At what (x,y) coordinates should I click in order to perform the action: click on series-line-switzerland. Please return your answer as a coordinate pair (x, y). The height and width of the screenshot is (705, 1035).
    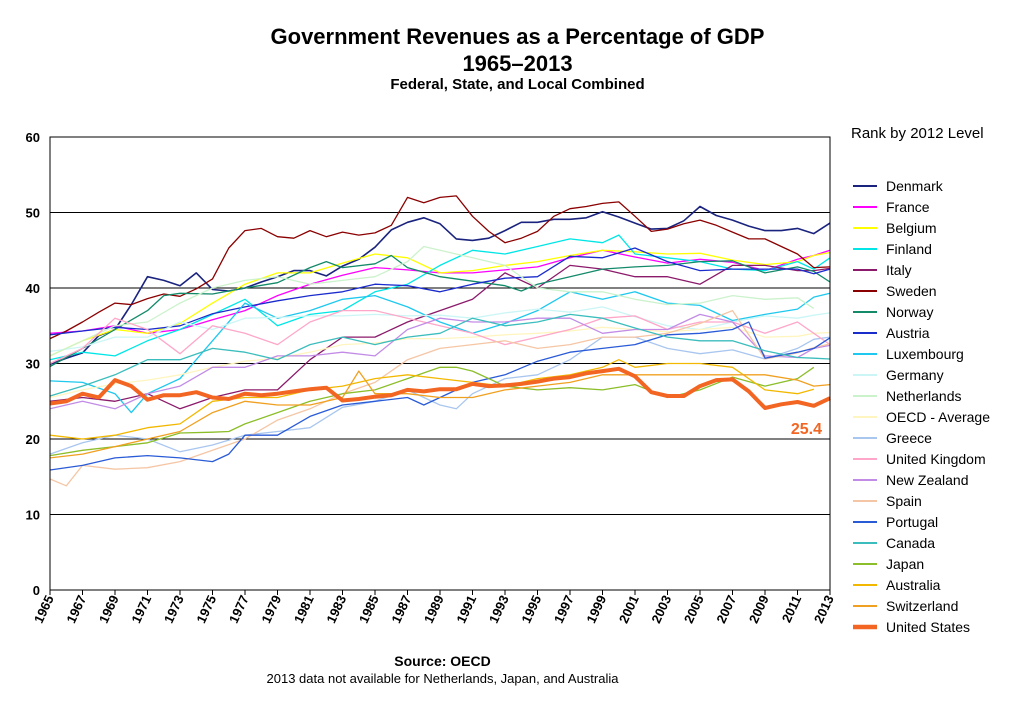
    Looking at the image, I should click on (440, 414).